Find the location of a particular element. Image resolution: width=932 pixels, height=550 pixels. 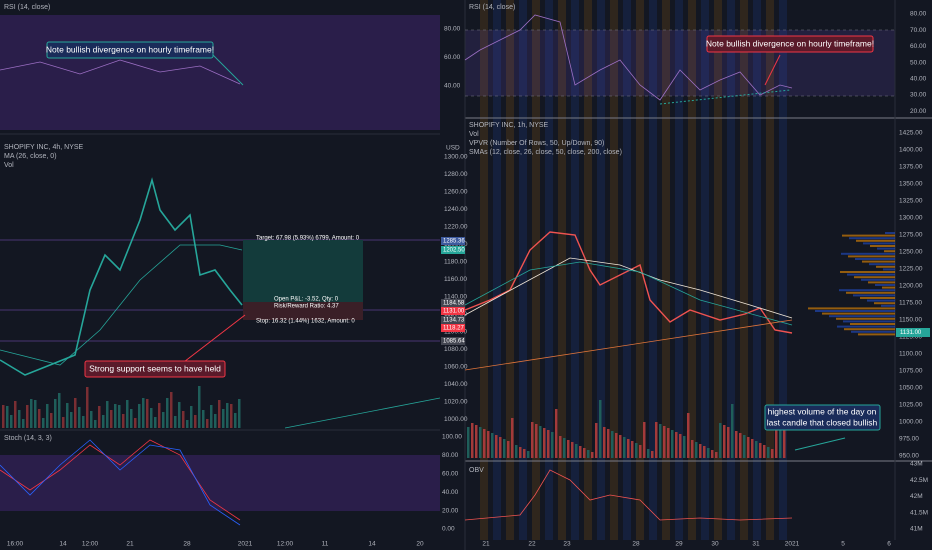

indicator-label: RSI (14, close) is located at coordinates (27, 7).